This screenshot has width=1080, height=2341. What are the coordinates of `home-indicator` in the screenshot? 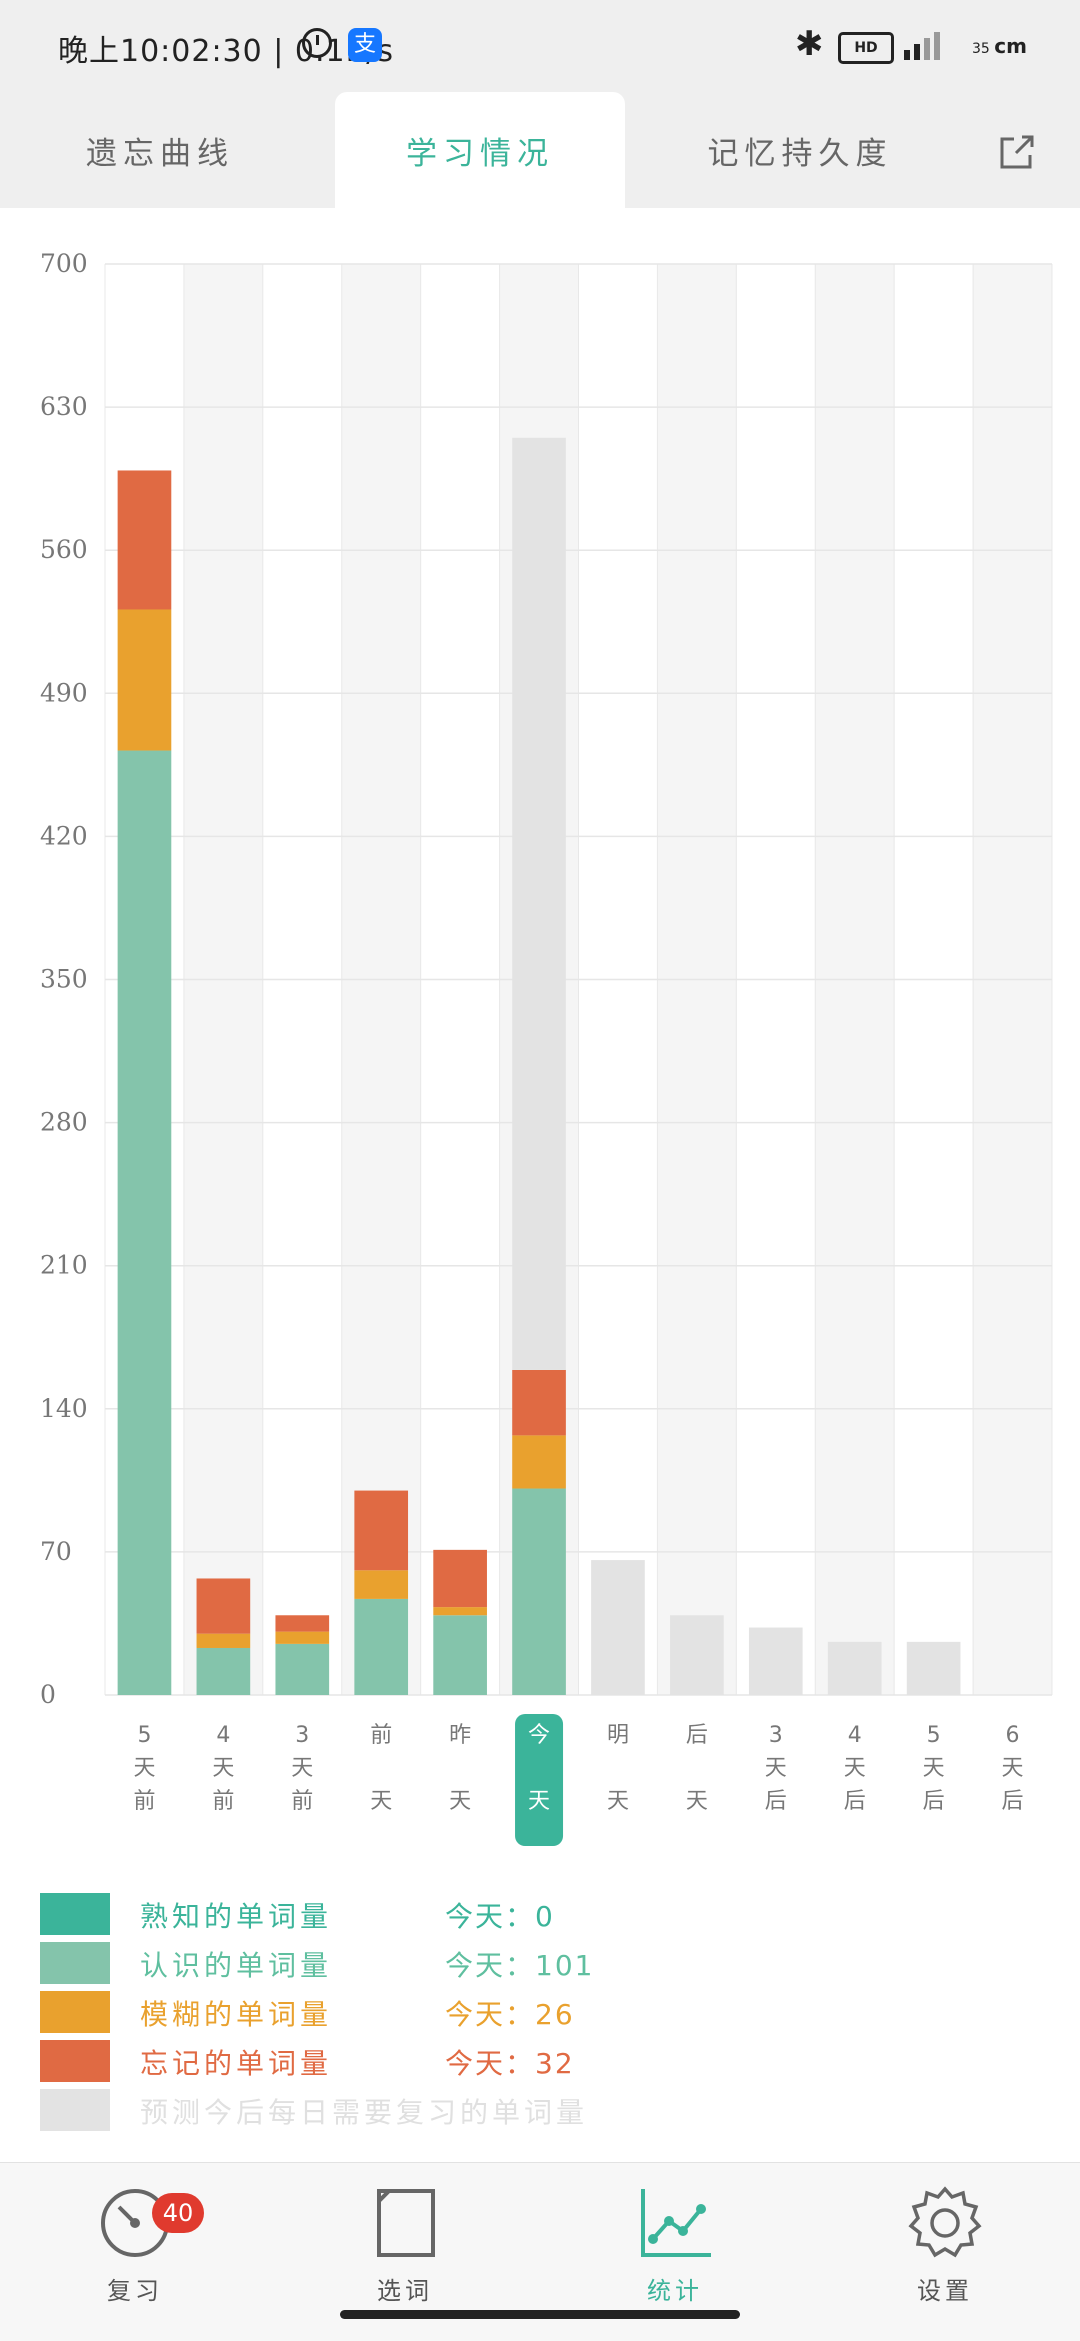 It's located at (540, 2314).